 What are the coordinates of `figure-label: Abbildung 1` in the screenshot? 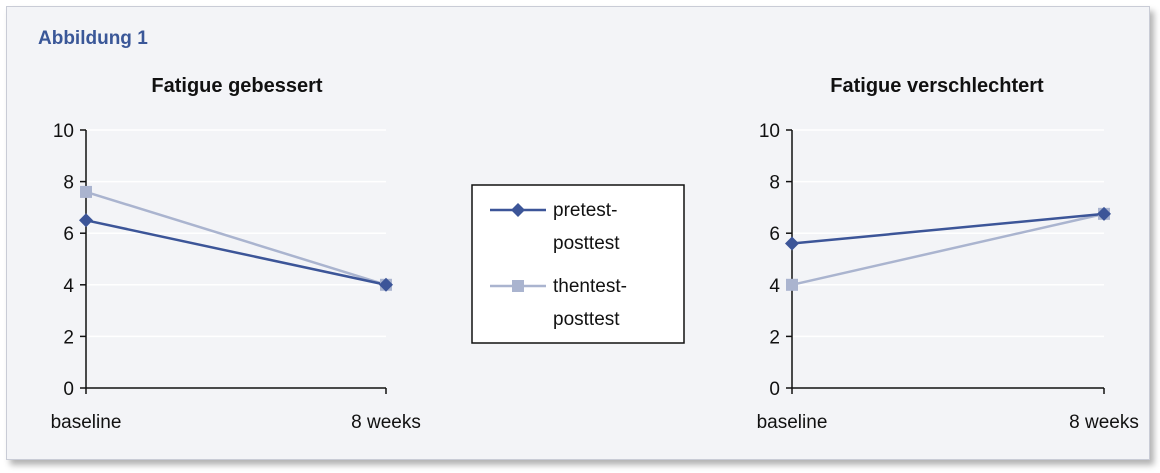 It's located at (93, 38).